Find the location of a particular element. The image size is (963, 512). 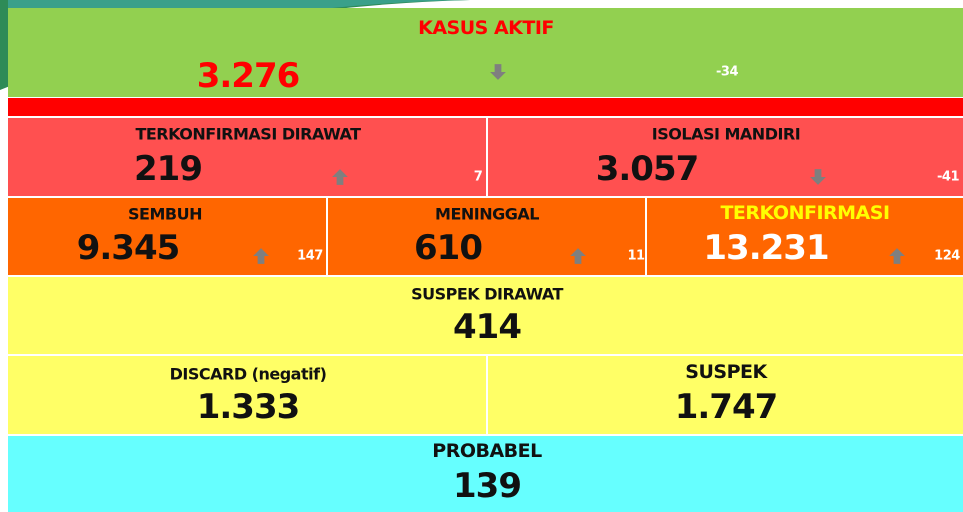

value: 13.231 is located at coordinates (766, 248).